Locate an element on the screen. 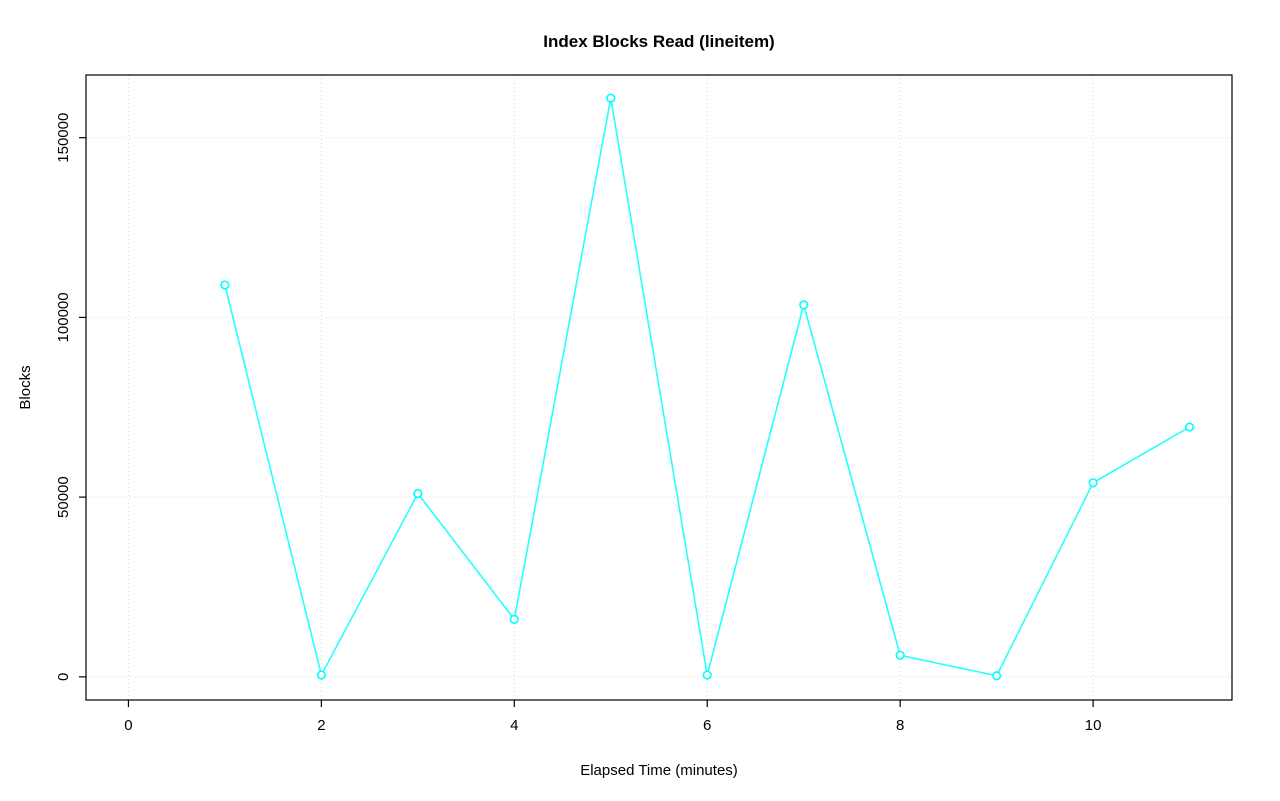 This screenshot has width=1280, height=801. chart-title: Index Blocks Read (lineitem) is located at coordinates (658, 41).